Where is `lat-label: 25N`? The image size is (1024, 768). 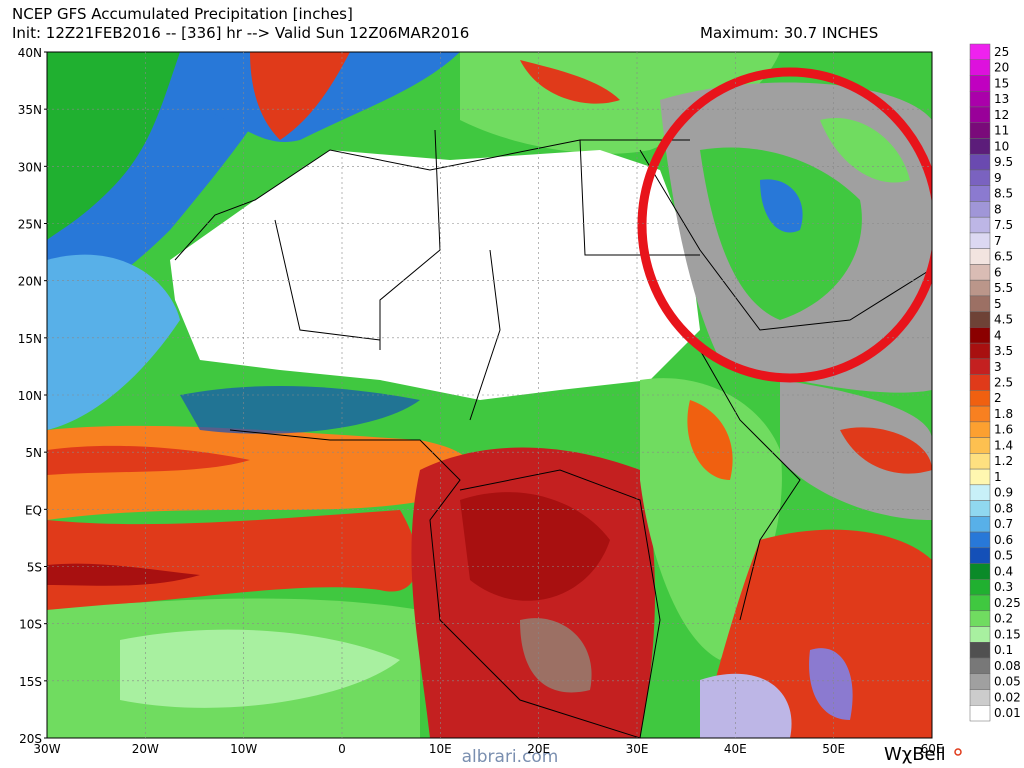
lat-label: 25N is located at coordinates (30, 225).